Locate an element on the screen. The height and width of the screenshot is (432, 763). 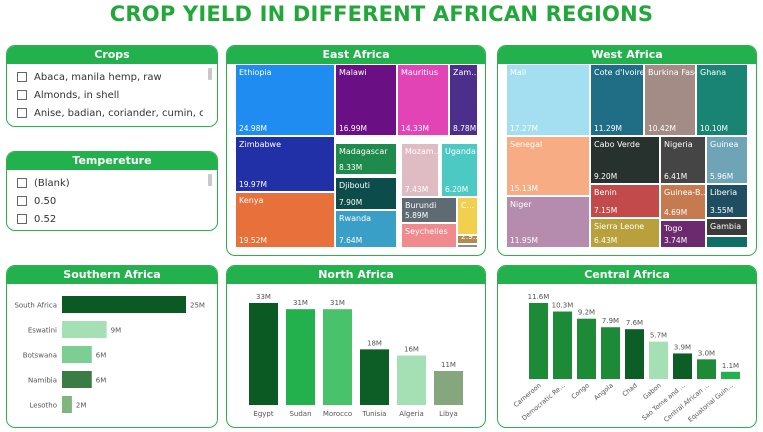
bar-category-label: Namibia is located at coordinates (42, 381).